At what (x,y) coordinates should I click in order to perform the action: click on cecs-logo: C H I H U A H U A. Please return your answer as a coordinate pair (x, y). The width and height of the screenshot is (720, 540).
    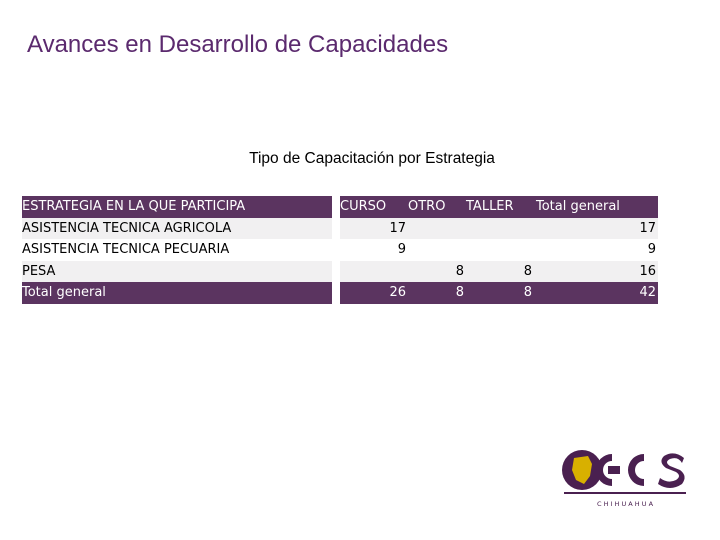
    Looking at the image, I should click on (624, 479).